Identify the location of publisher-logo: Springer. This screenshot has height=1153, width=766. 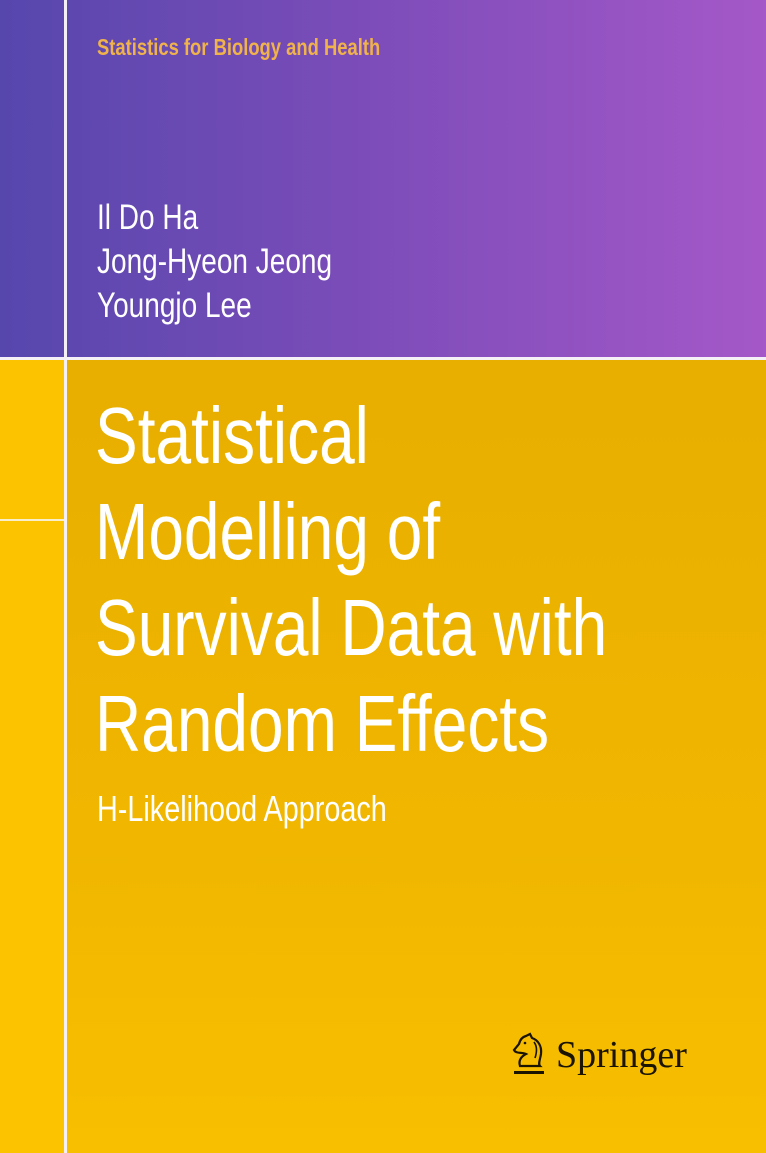
(598, 1055).